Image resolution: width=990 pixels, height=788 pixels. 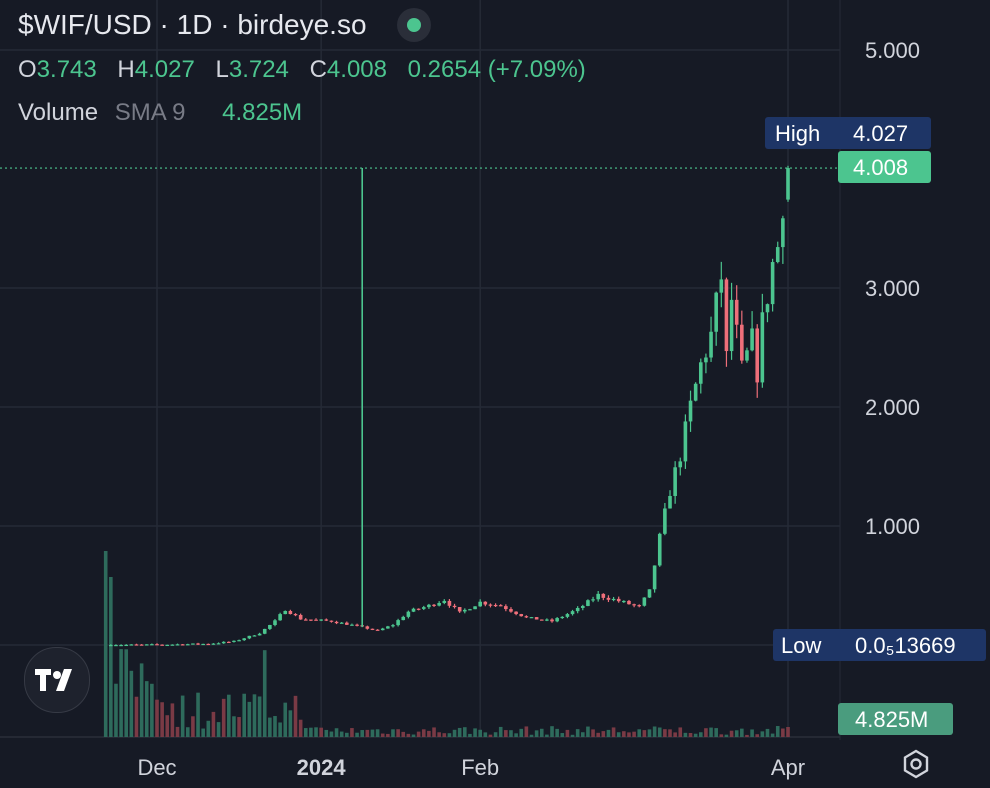 I want to click on symbol-header: $WIF/USD · 1D · birdeye.so, so click(x=224, y=25).